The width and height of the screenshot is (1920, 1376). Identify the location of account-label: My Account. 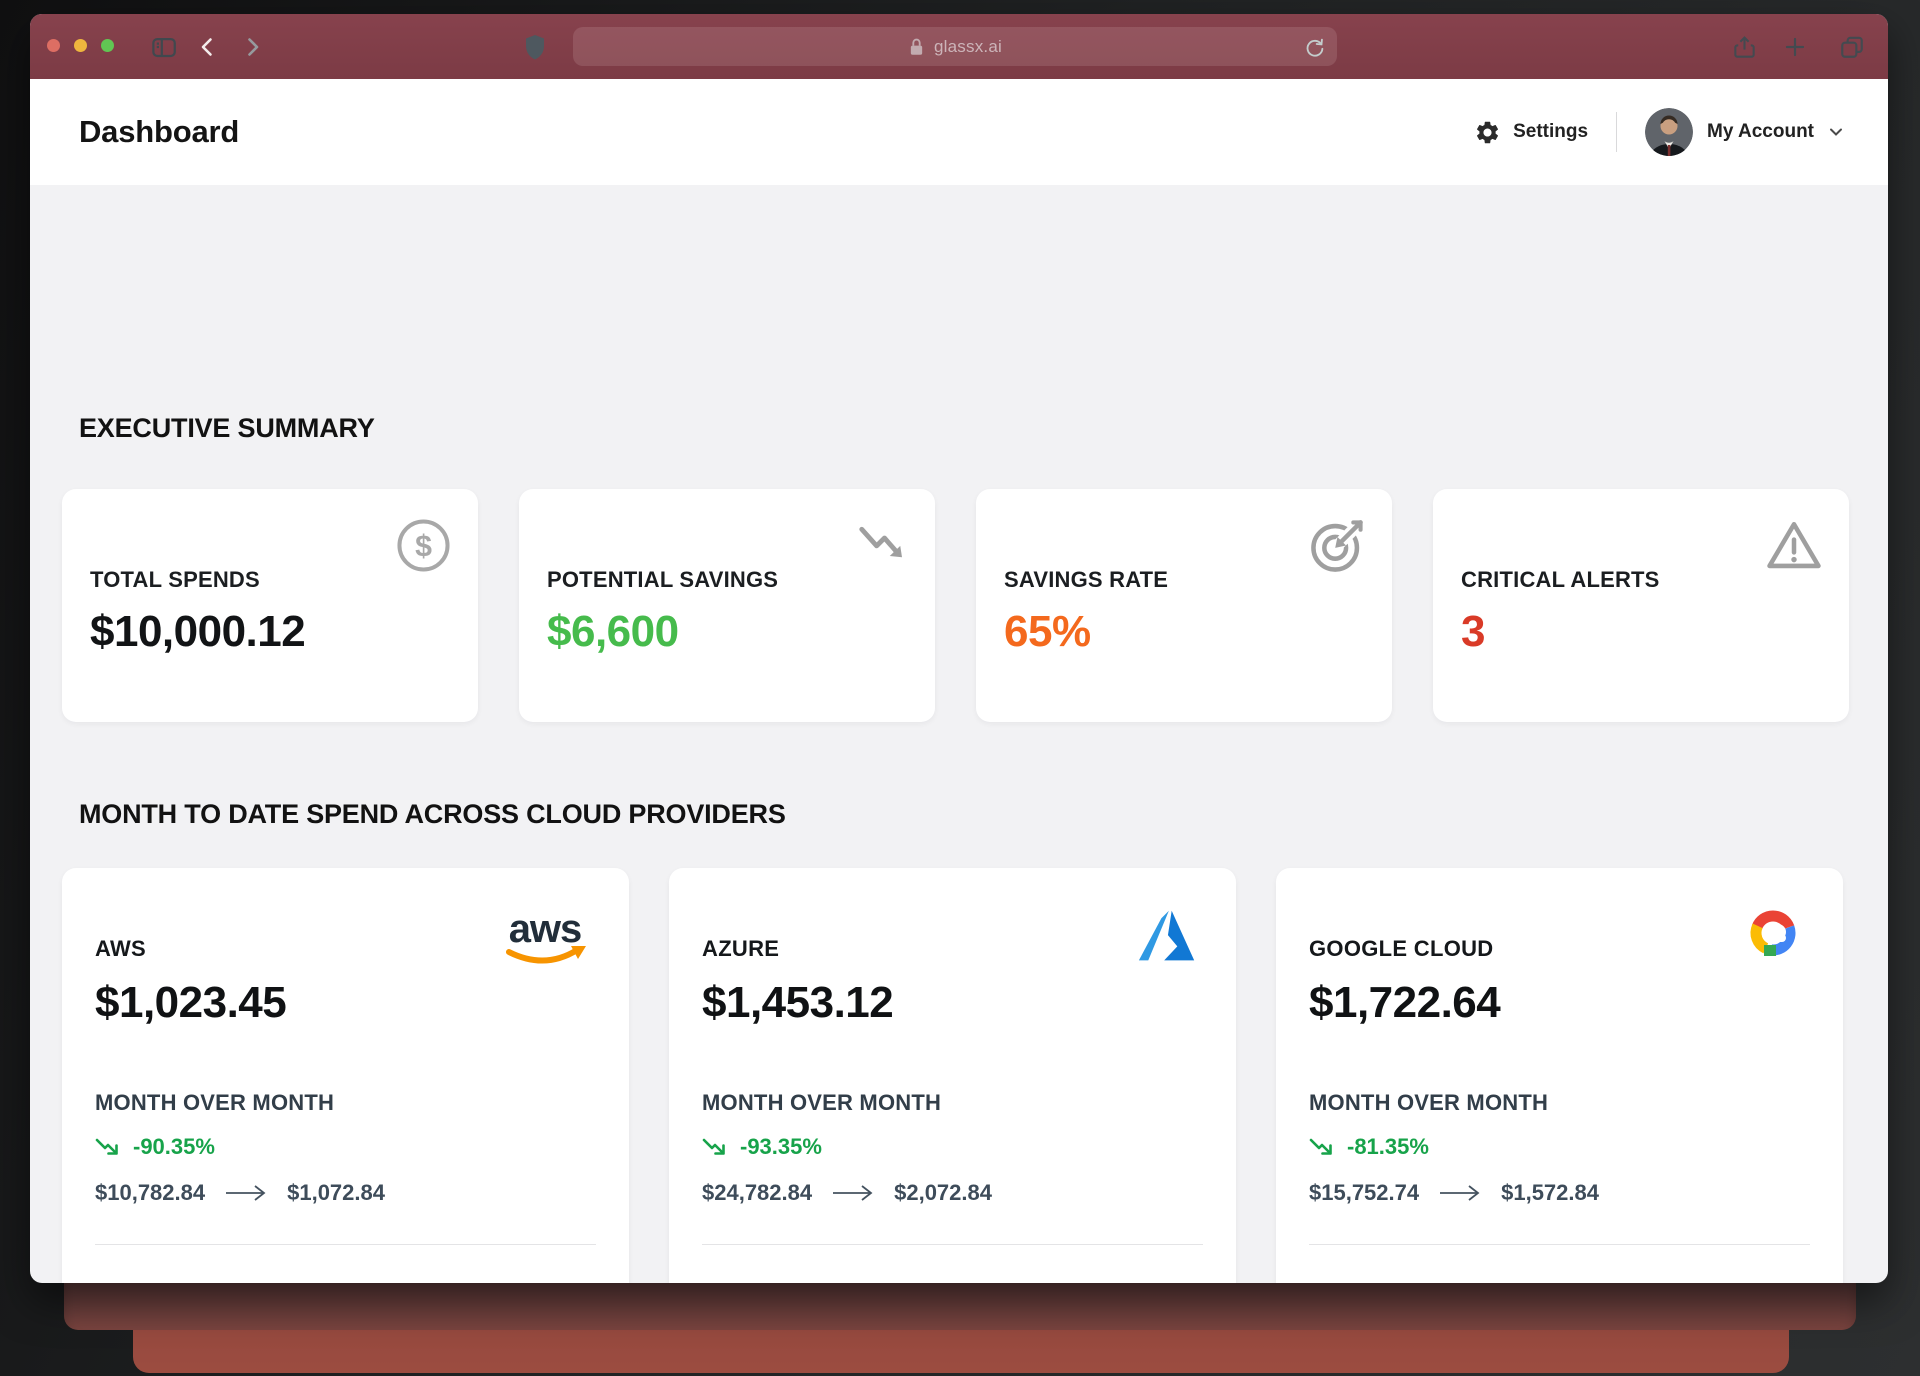
(1760, 131).